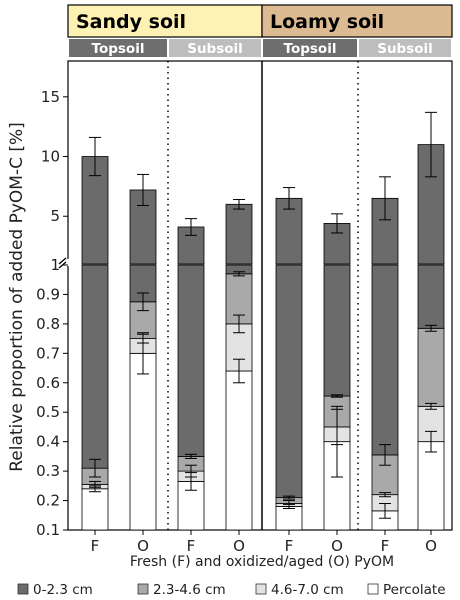 Image resolution: width=460 pixels, height=600 pixels. What do you see at coordinates (48, 353) in the screenshot?
I see `y-tick-label: 0.7` at bounding box center [48, 353].